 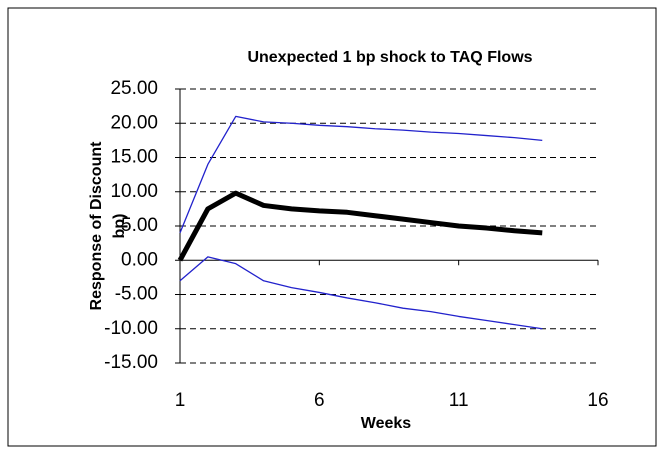 What do you see at coordinates (139, 259) in the screenshot?
I see `y-tick-label: 0.00` at bounding box center [139, 259].